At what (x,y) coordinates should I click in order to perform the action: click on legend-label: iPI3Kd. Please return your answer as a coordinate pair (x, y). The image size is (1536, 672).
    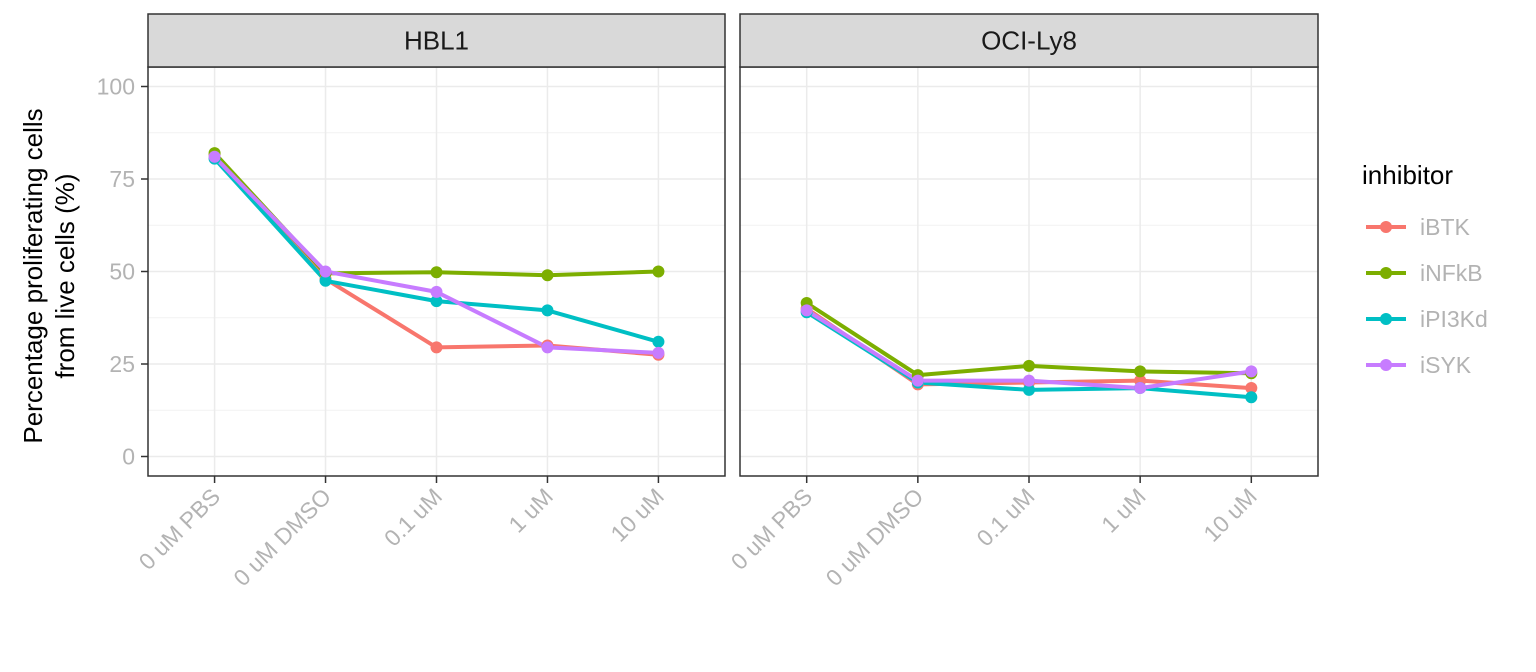
    Looking at the image, I should click on (1454, 319).